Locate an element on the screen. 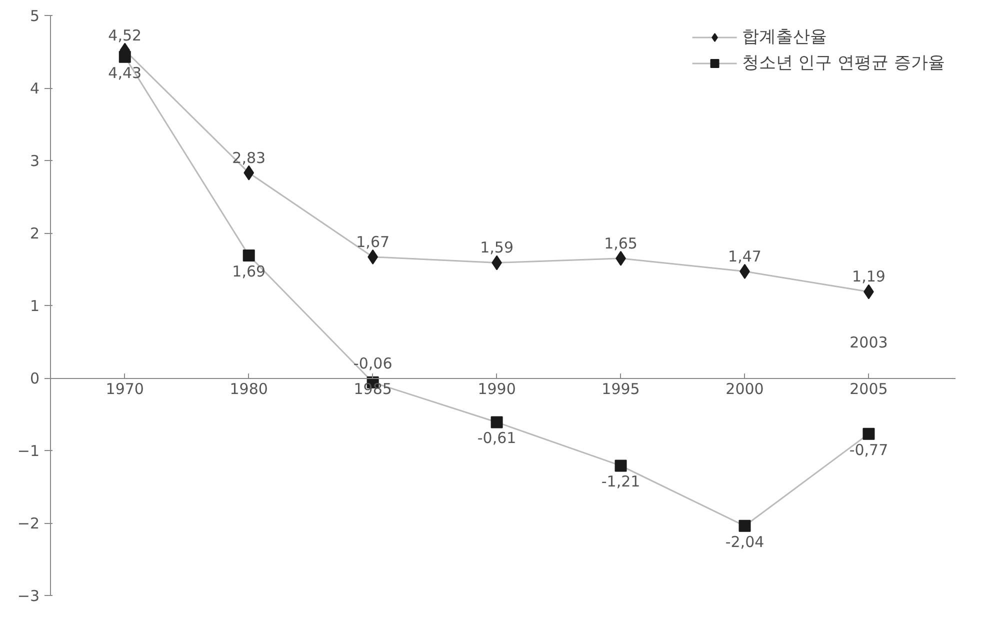  y-tick-label: −2 is located at coordinates (28, 523).